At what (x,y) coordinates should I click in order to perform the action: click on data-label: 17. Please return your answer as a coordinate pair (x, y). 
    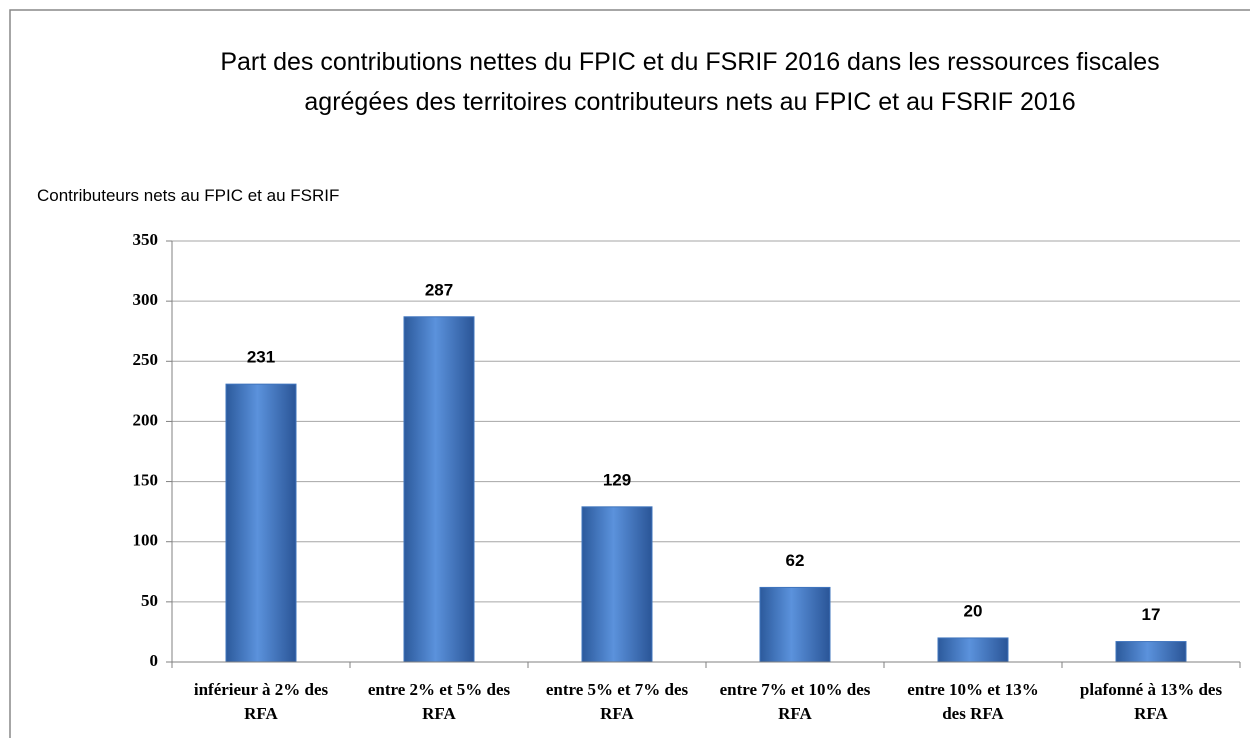
    Looking at the image, I should click on (1151, 614).